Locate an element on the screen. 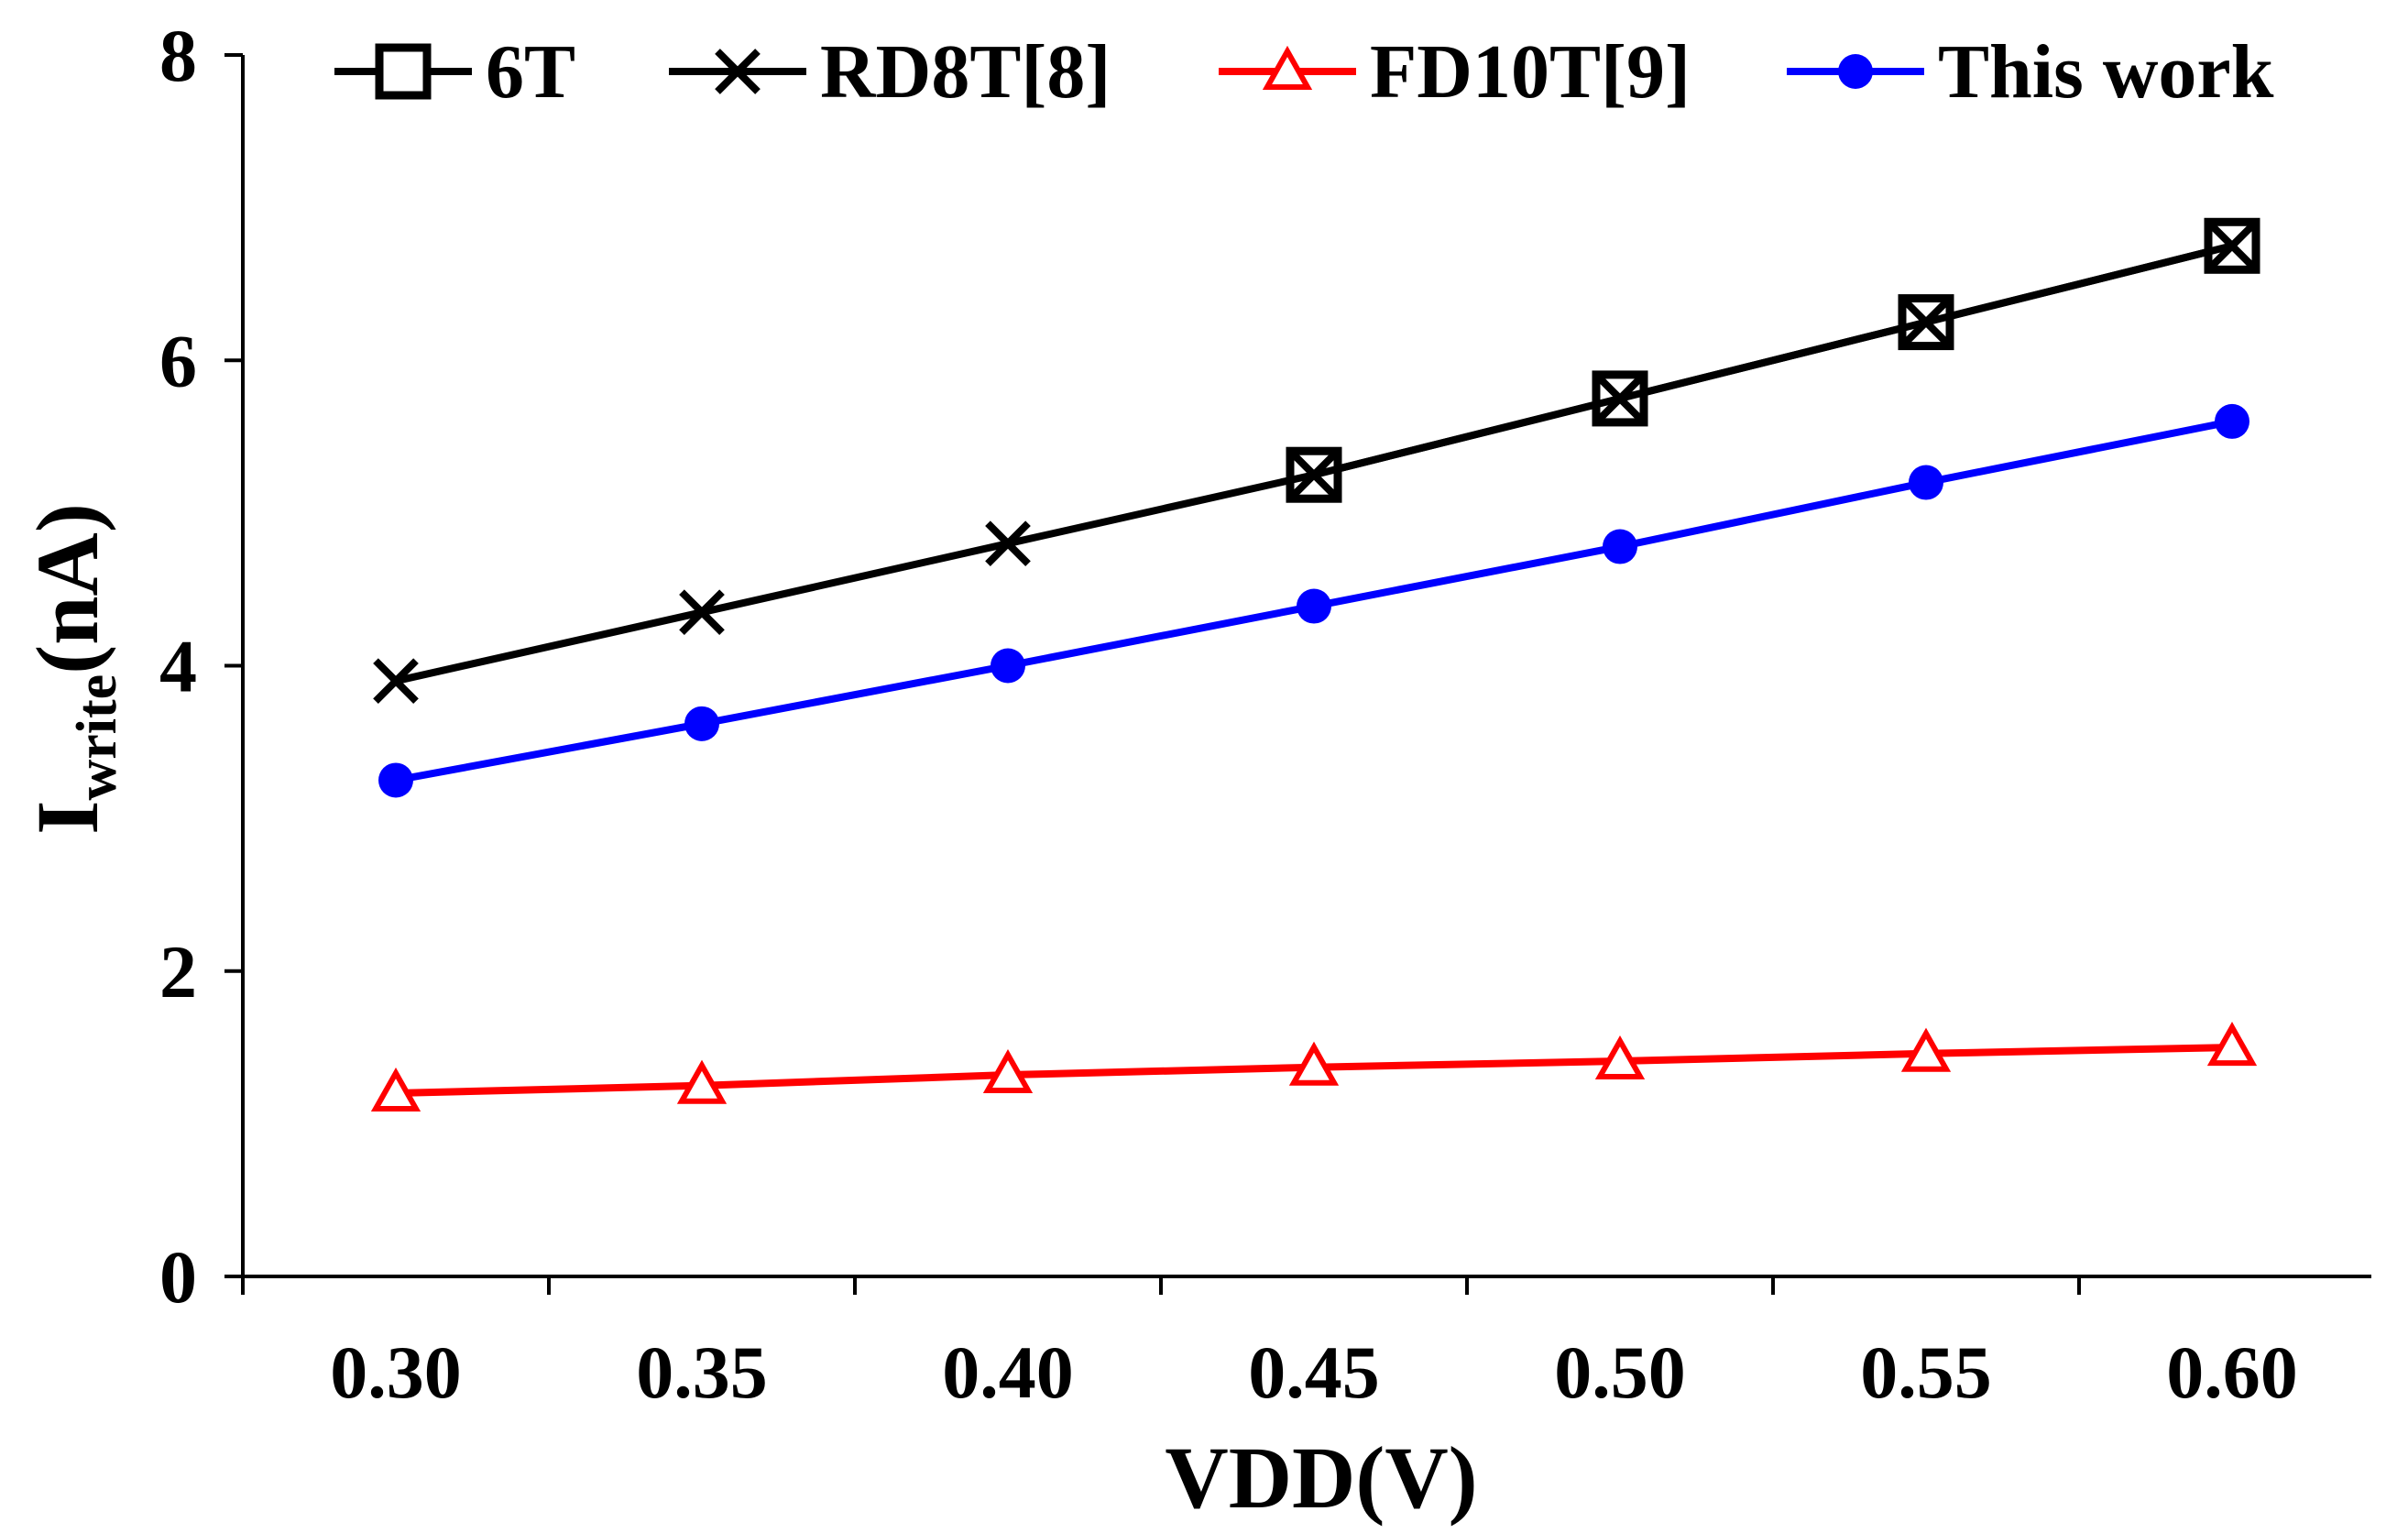 The image size is (2408, 1533). x-tick-label: 0.45 is located at coordinates (1314, 1372).